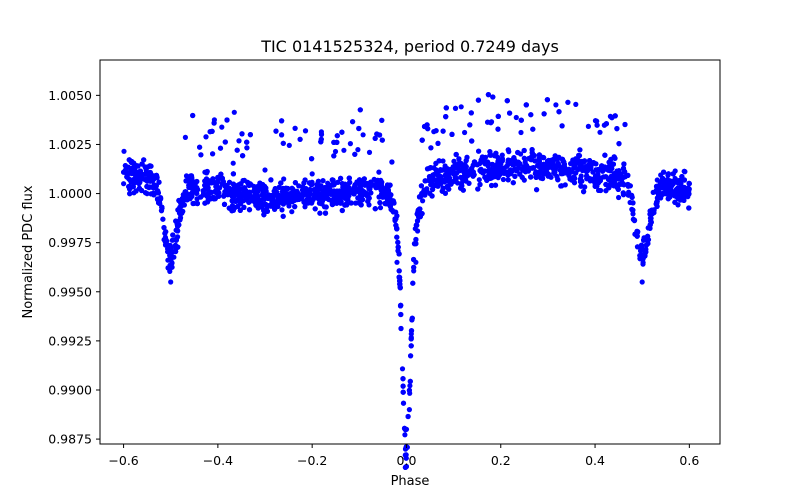  Describe the element at coordinates (501, 460) in the screenshot. I see `x-tick-label: 0.2` at that location.